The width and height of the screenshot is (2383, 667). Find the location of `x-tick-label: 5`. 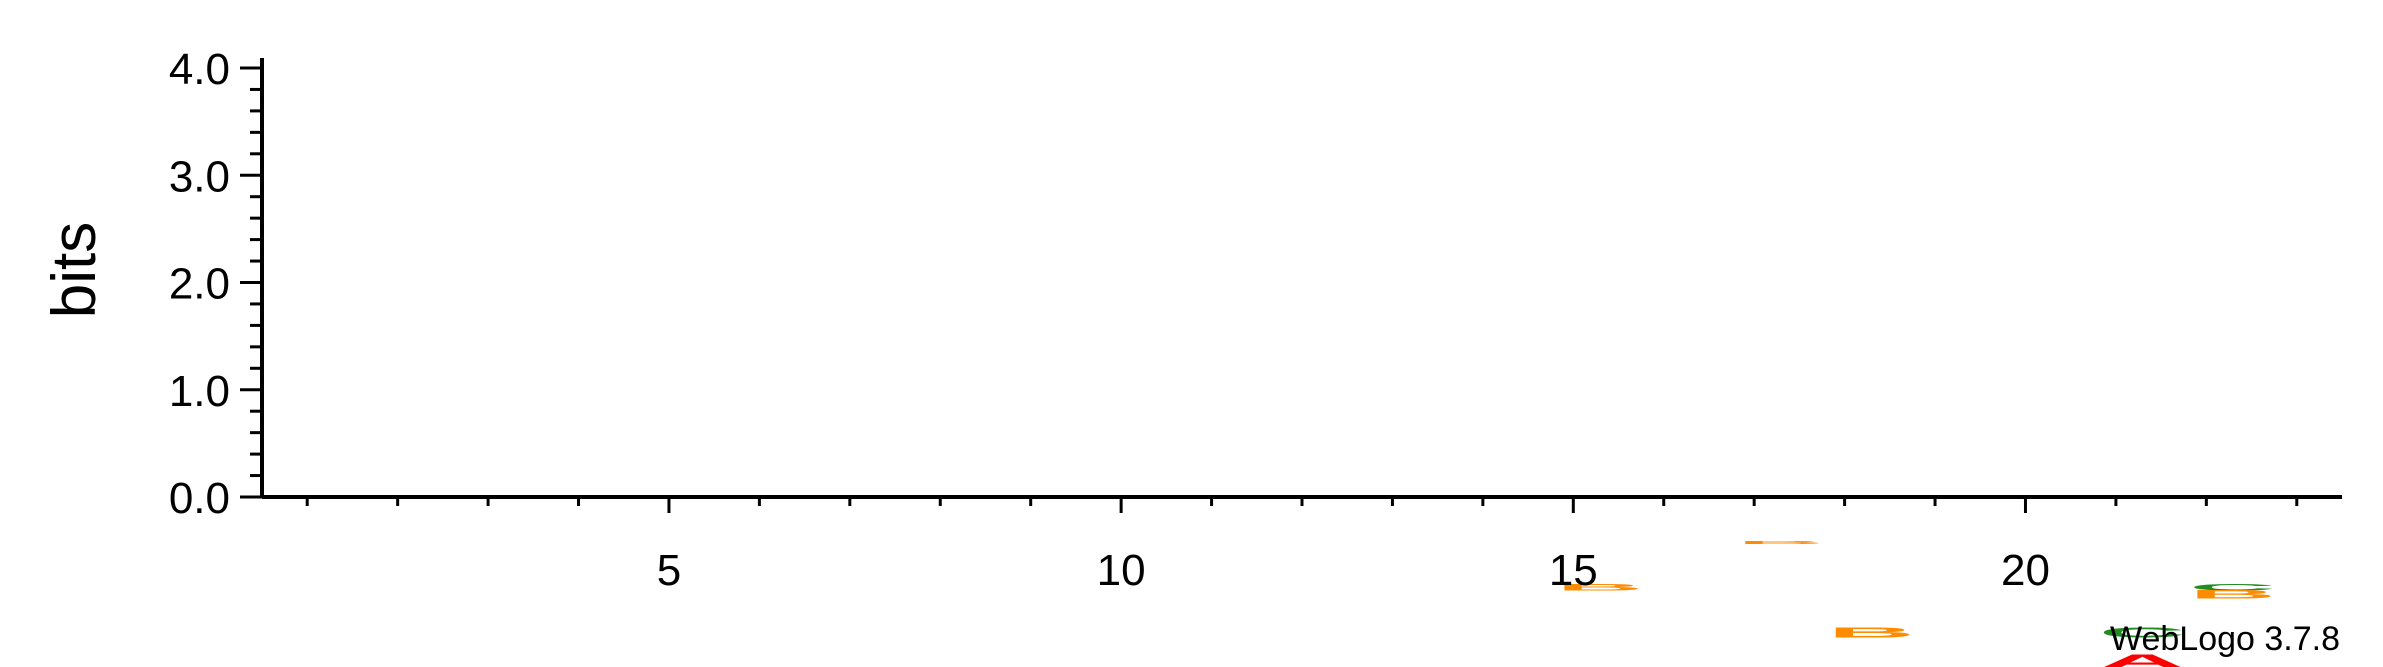

x-tick-label: 5 is located at coordinates (669, 570).